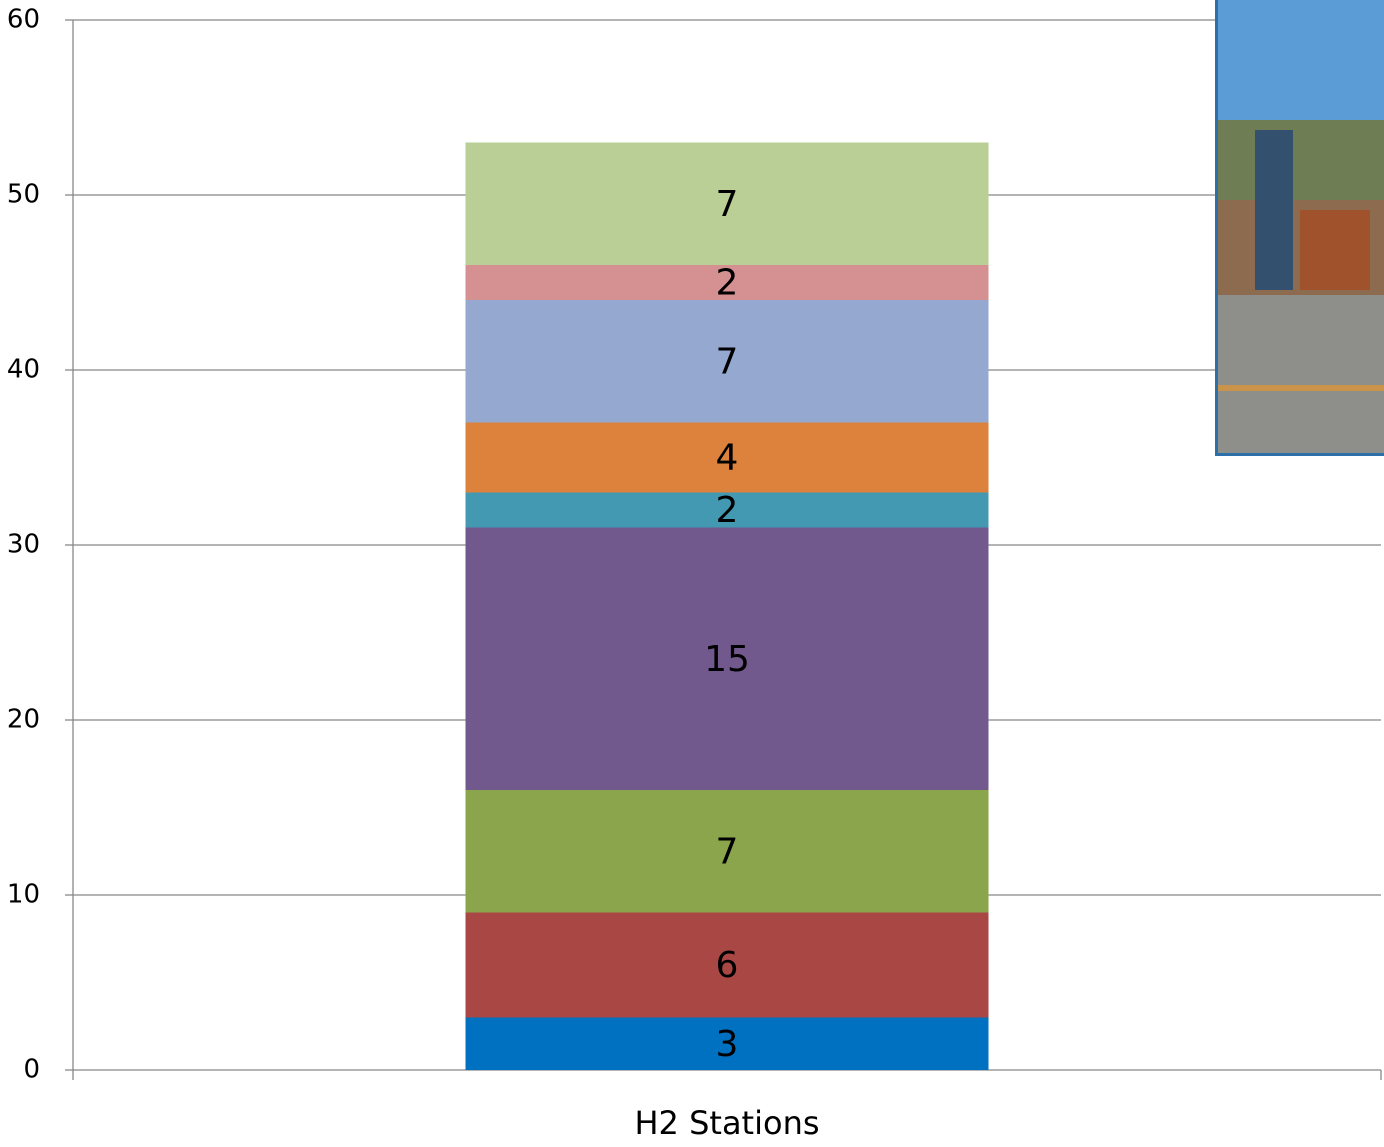  Describe the element at coordinates (23, 895) in the screenshot. I see `y-tick-label: 10` at that location.